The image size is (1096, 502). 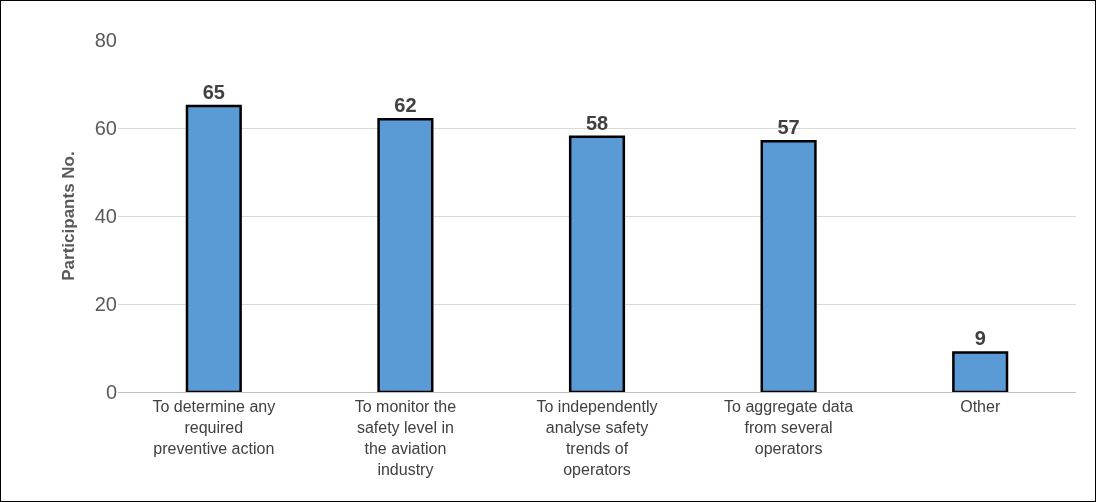 I want to click on y-tick-label: 20, so click(x=105, y=304).